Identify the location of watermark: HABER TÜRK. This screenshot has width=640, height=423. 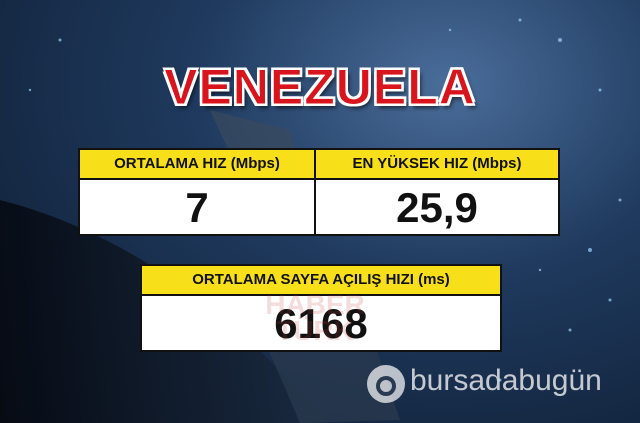
(315, 317).